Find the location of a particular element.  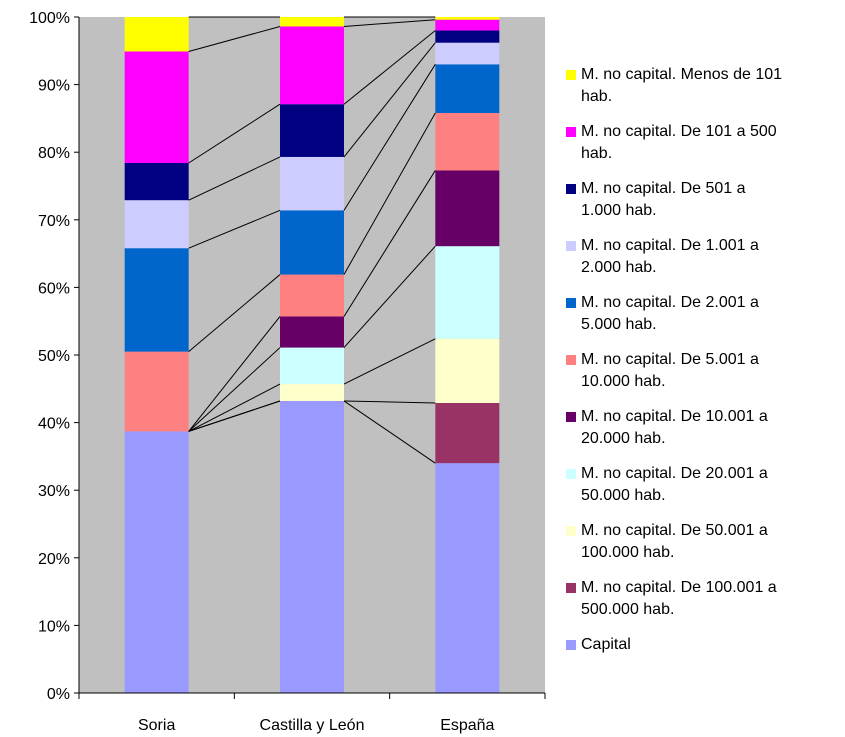

legend-item: M. no capital. De 50.001 a 100.000 hab. is located at coordinates (704, 542).